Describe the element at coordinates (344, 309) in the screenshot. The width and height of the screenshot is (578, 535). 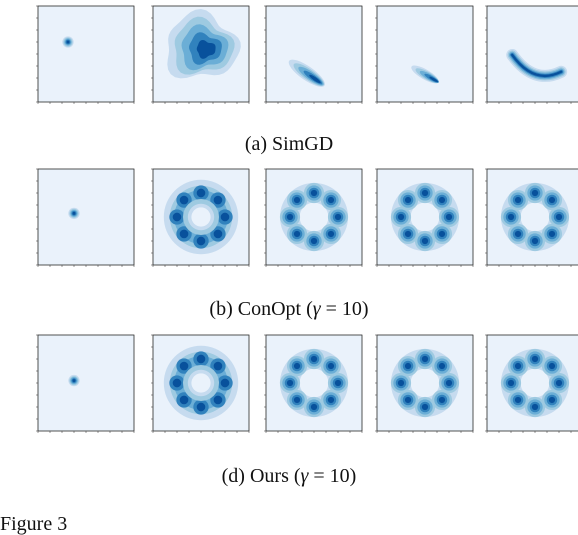
I see `caption-conopt-rest: = 10)` at that location.